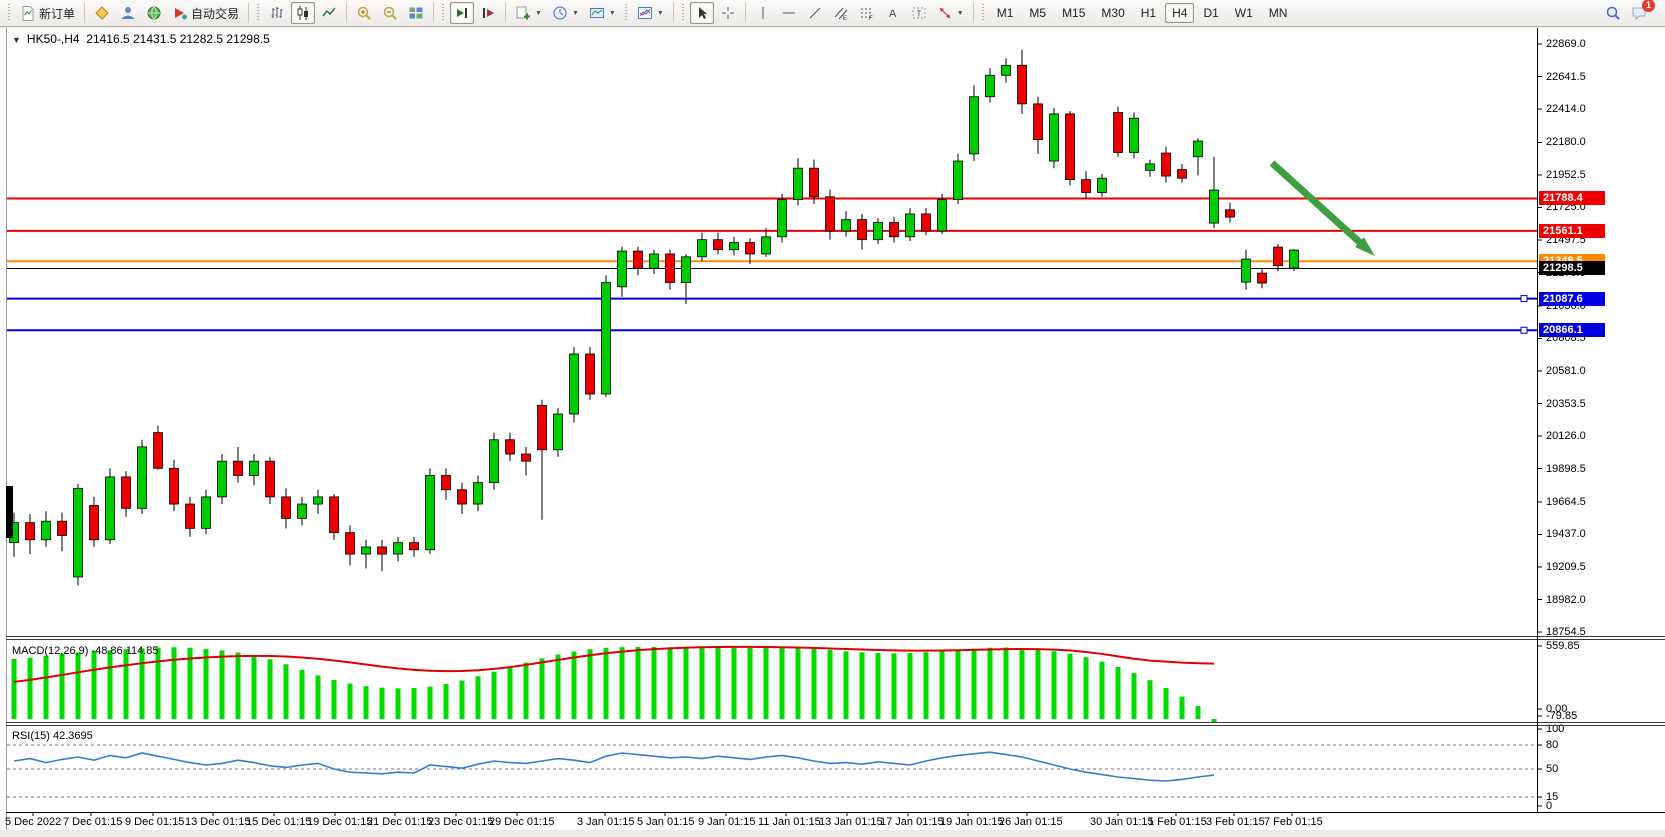 The image size is (1665, 837). What do you see at coordinates (1180, 13) in the screenshot?
I see `timeframe-h4: H4` at bounding box center [1180, 13].